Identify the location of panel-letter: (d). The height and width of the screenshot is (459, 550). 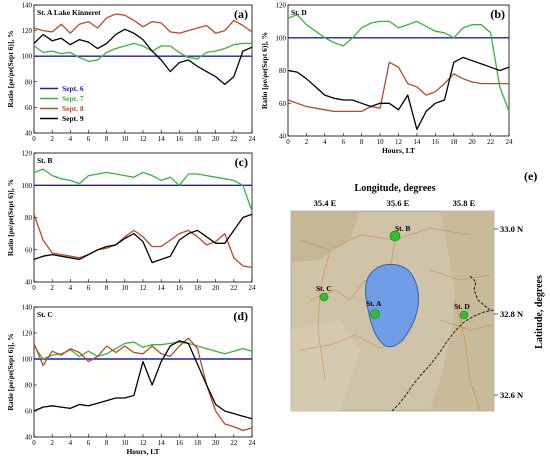
(240, 316).